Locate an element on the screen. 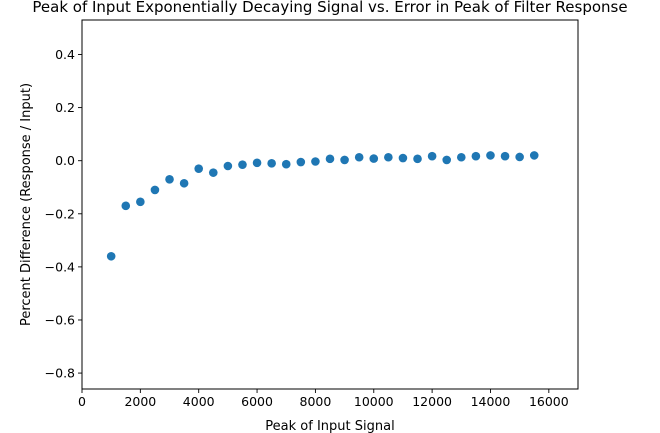  x-tick-label: 12000 is located at coordinates (432, 401).